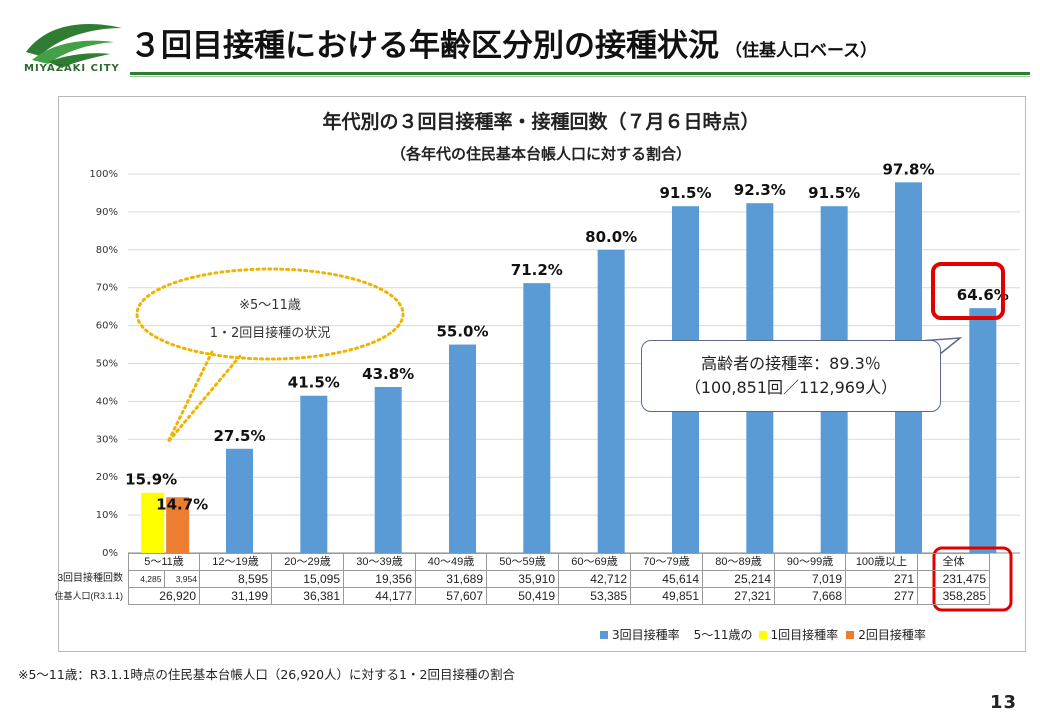  Describe the element at coordinates (307, 596) in the screenshot. I see `table-cell: 36,381` at that location.